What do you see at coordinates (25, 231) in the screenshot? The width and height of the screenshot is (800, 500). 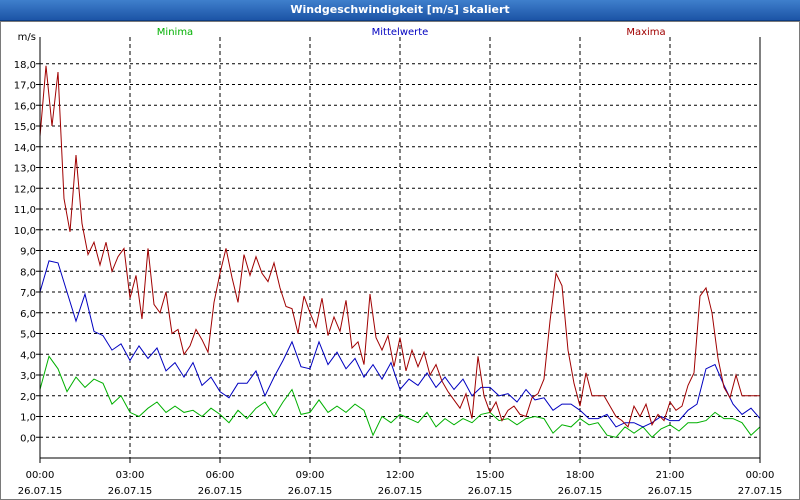 I see `y-tick-label: 10,0` at bounding box center [25, 231].